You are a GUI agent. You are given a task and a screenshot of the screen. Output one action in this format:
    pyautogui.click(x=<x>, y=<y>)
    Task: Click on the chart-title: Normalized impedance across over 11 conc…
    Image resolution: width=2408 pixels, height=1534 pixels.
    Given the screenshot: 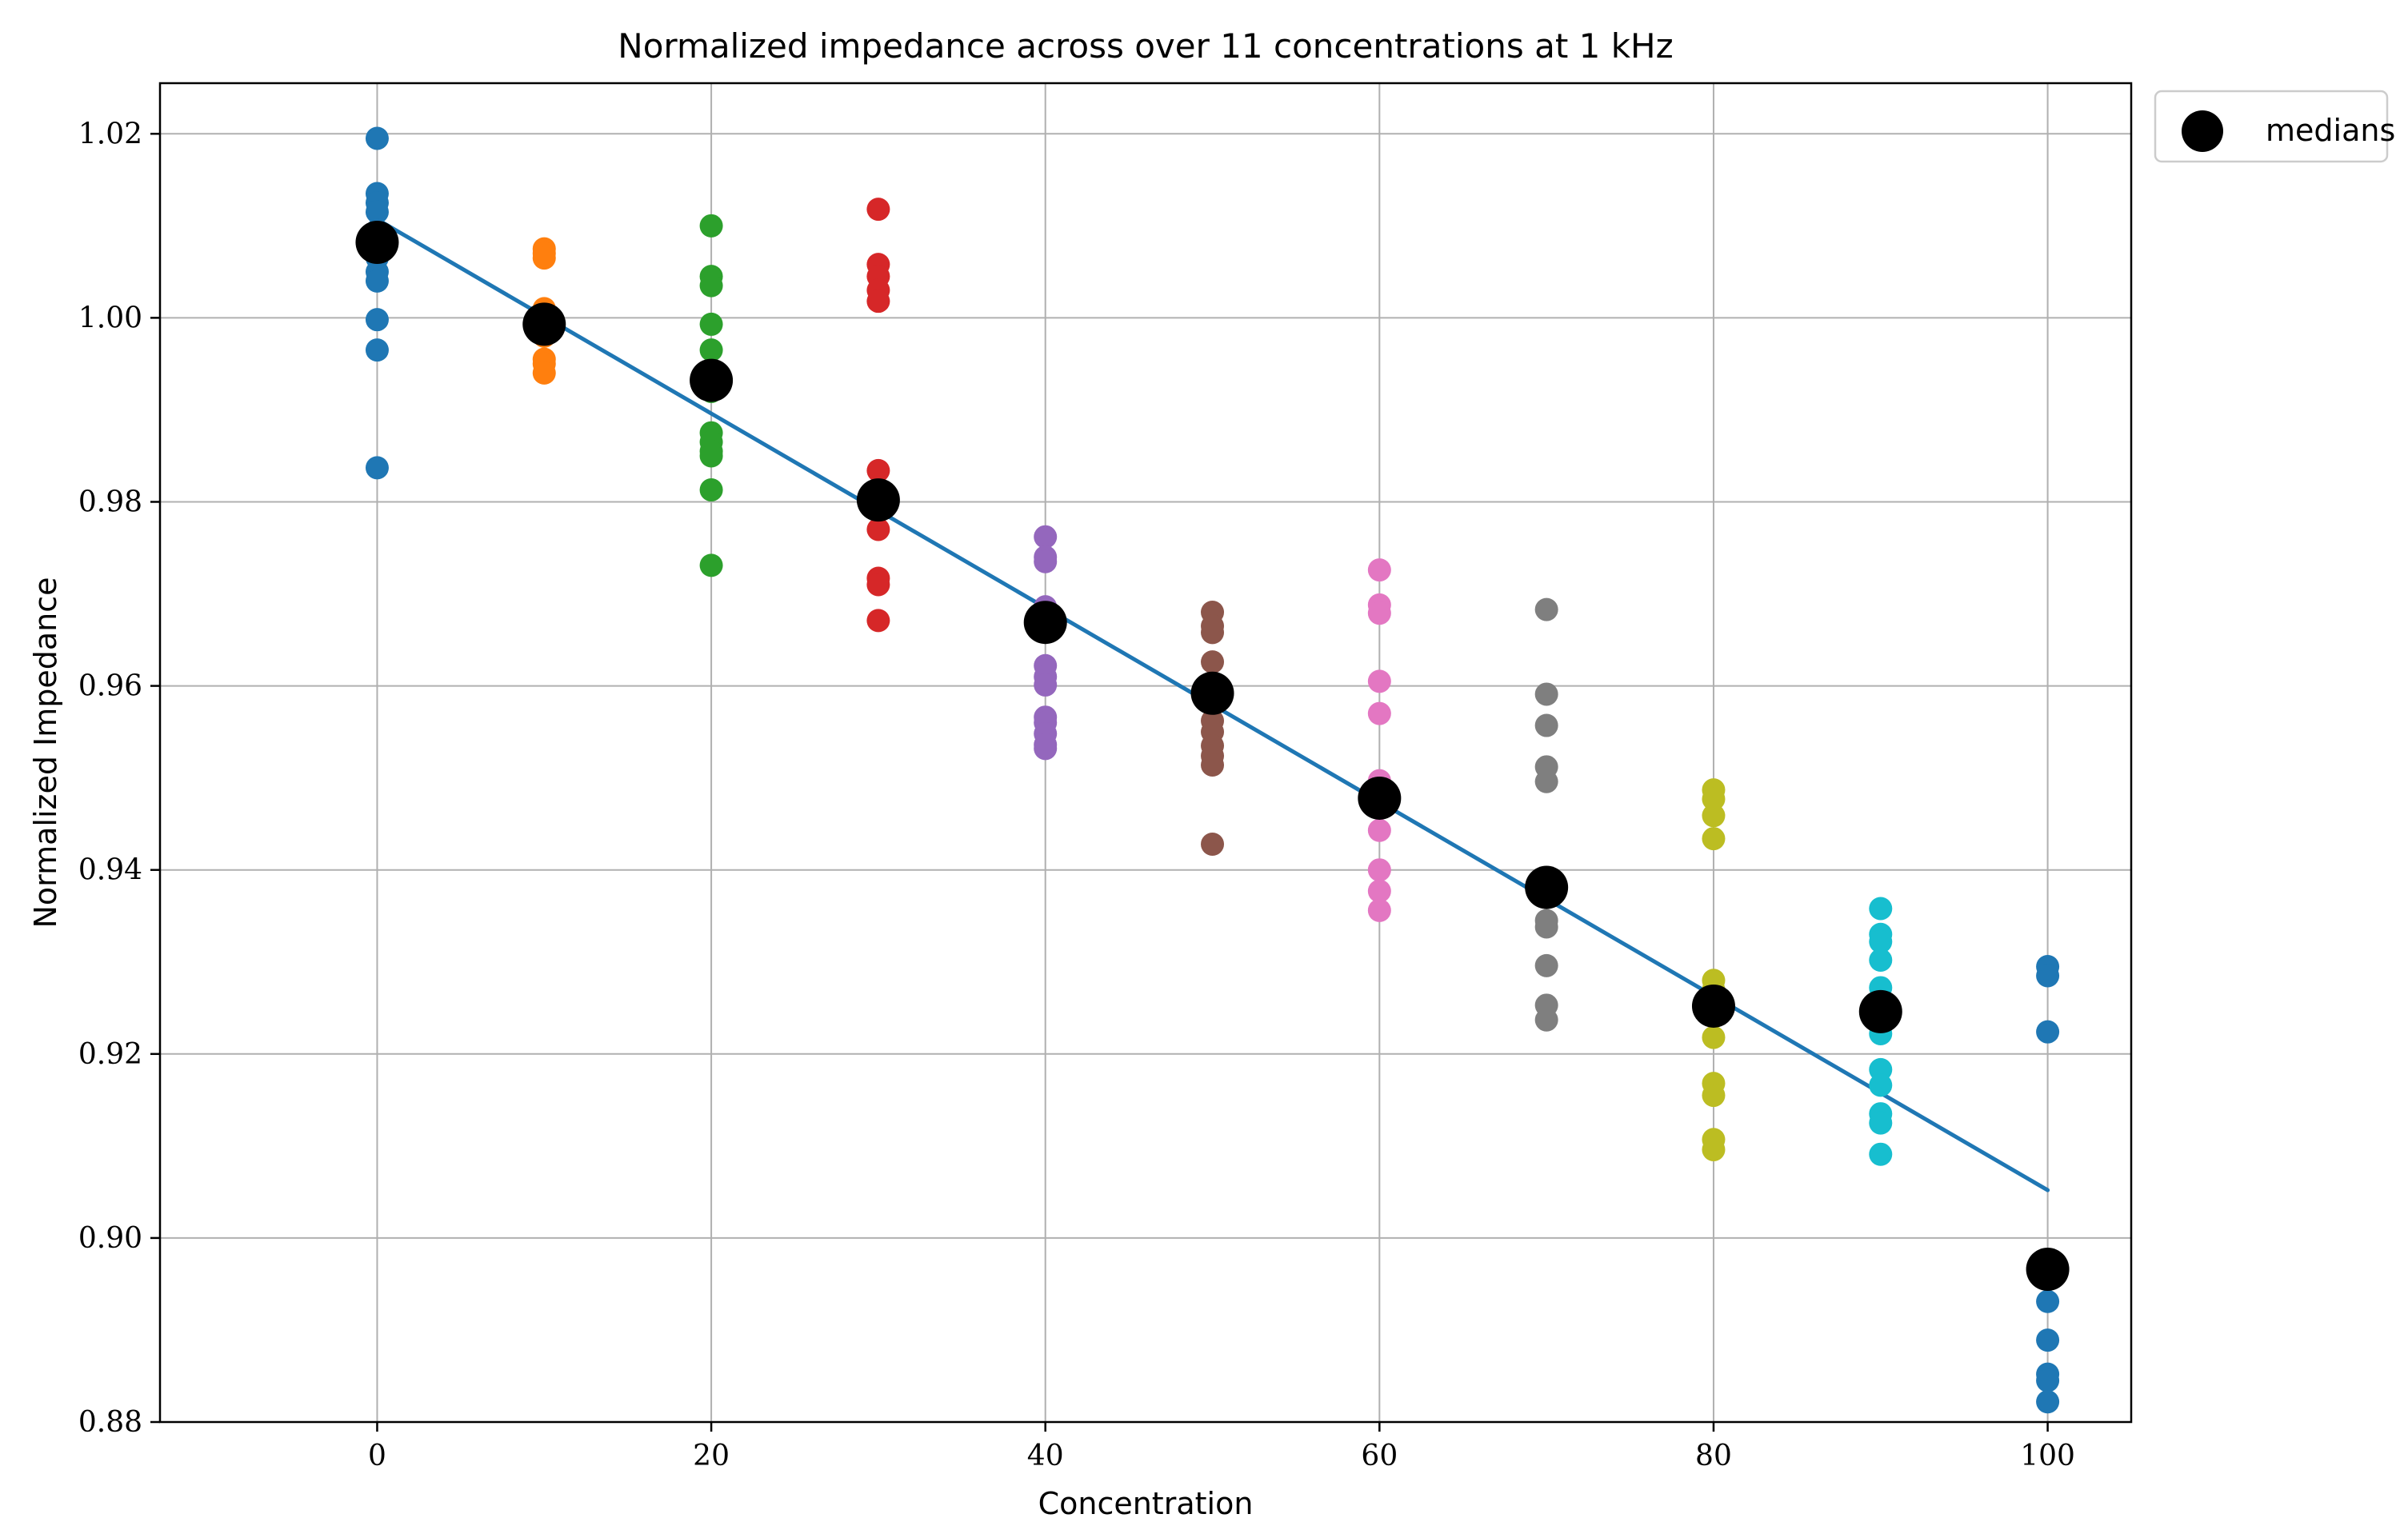 What is the action you would take?
    pyautogui.click(x=1145, y=46)
    